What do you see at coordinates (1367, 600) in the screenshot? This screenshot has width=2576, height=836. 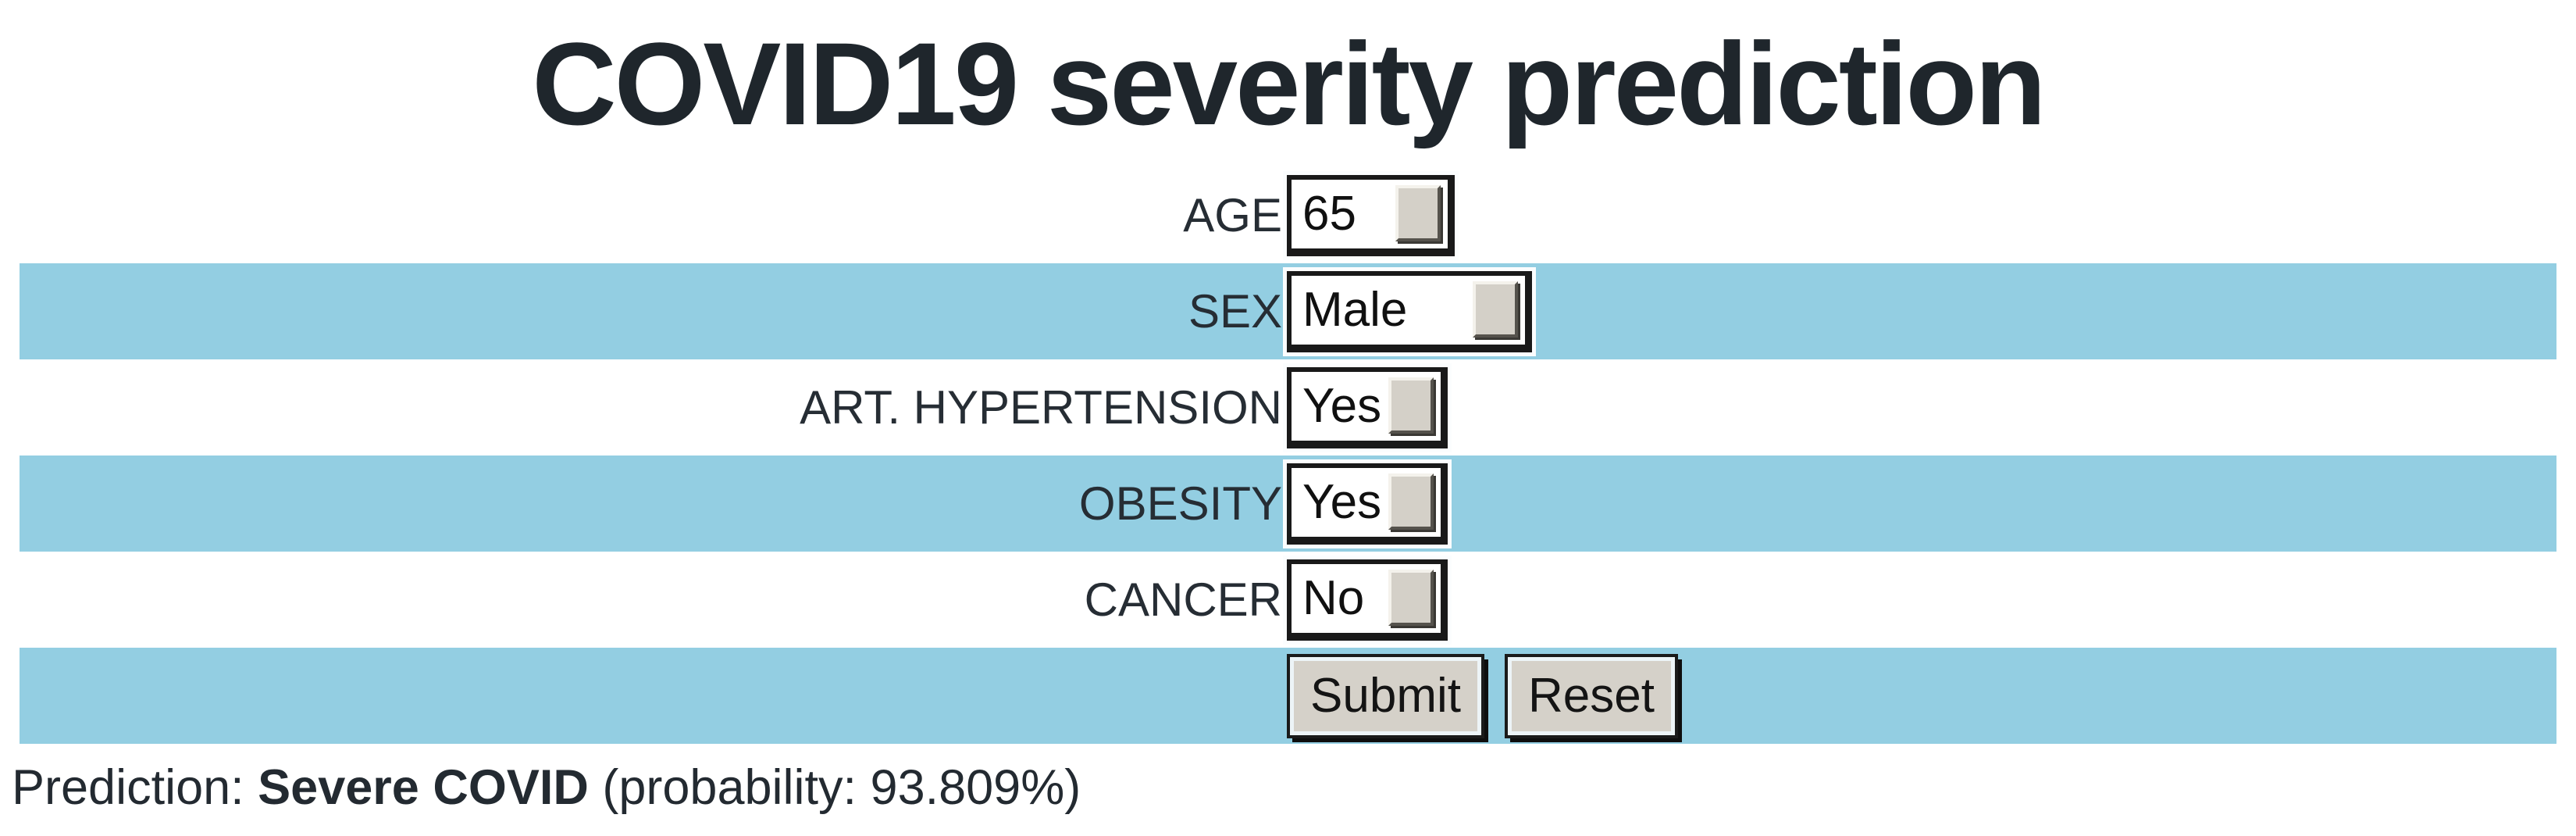 I see `cancer-select: No` at bounding box center [1367, 600].